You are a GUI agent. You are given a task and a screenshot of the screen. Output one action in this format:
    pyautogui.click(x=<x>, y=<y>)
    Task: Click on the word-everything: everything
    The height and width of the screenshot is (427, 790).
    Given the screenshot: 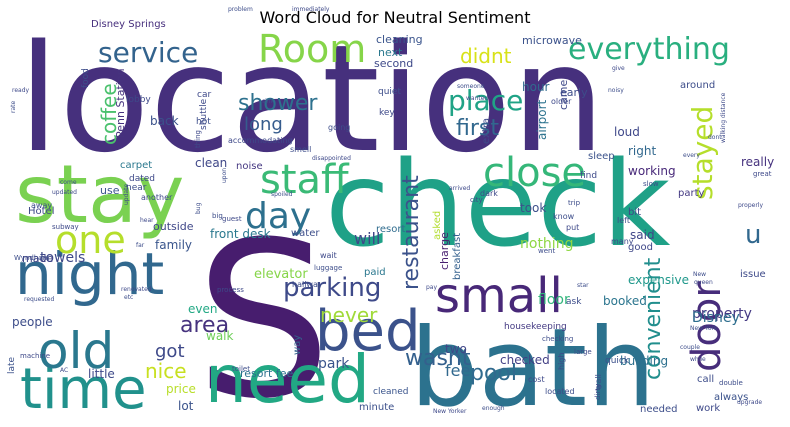 What is the action you would take?
    pyautogui.click(x=649, y=49)
    